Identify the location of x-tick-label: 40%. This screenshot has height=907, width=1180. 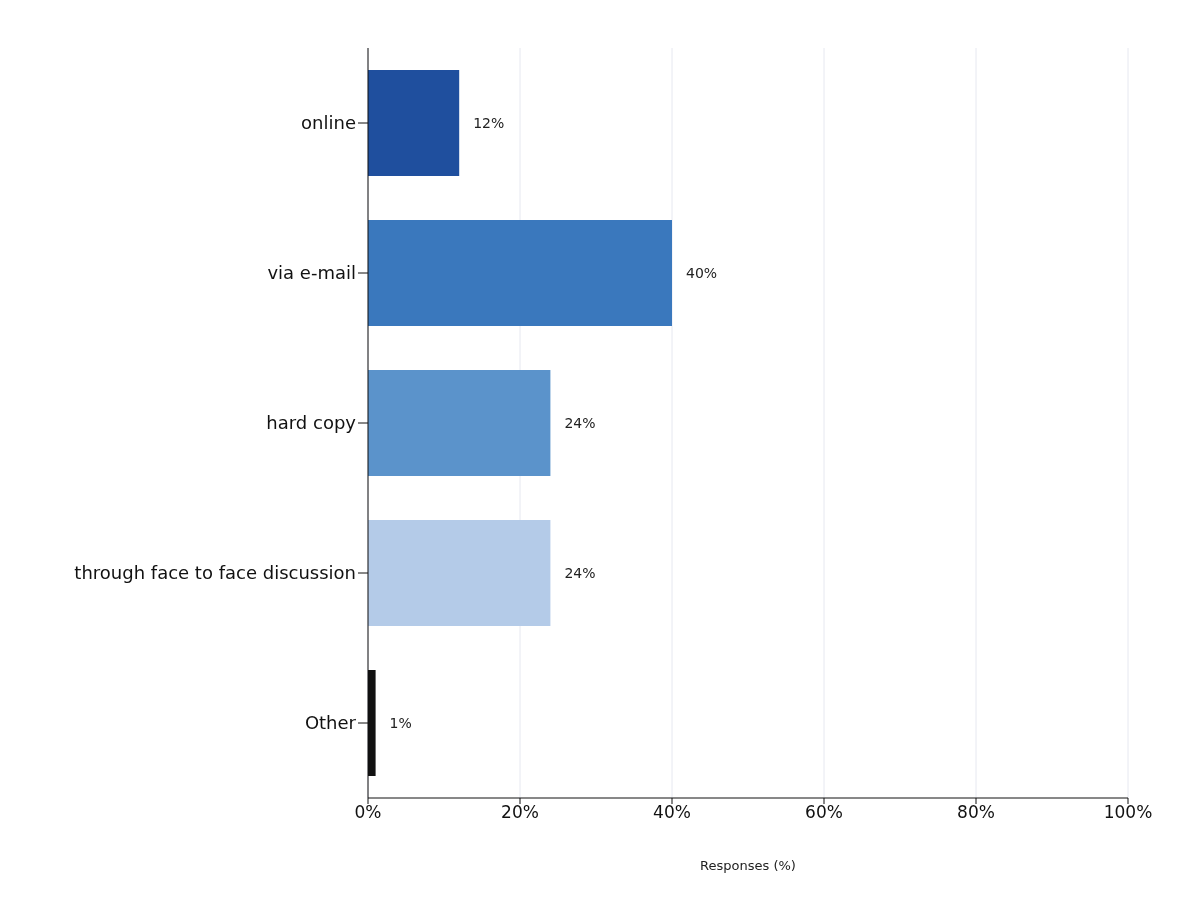
(672, 812).